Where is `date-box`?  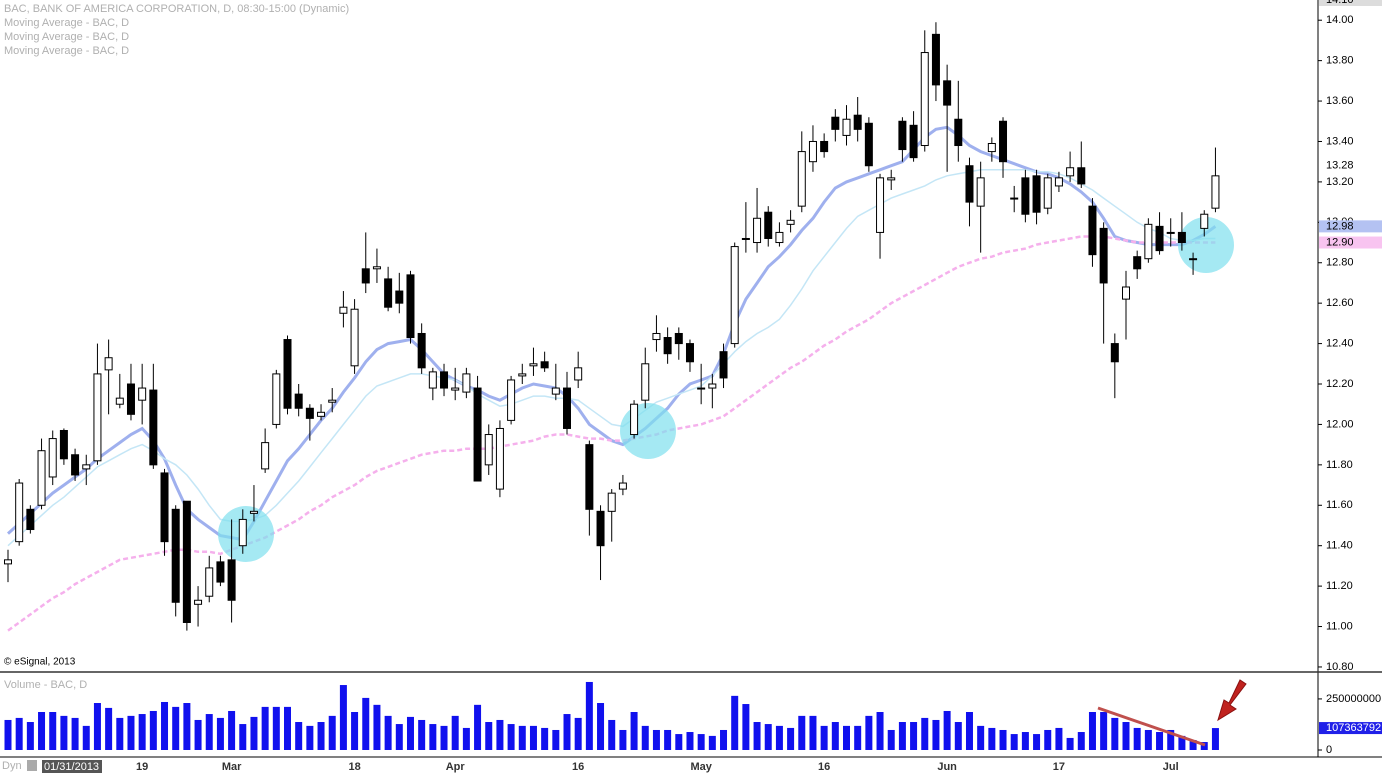
date-box is located at coordinates (72, 766).